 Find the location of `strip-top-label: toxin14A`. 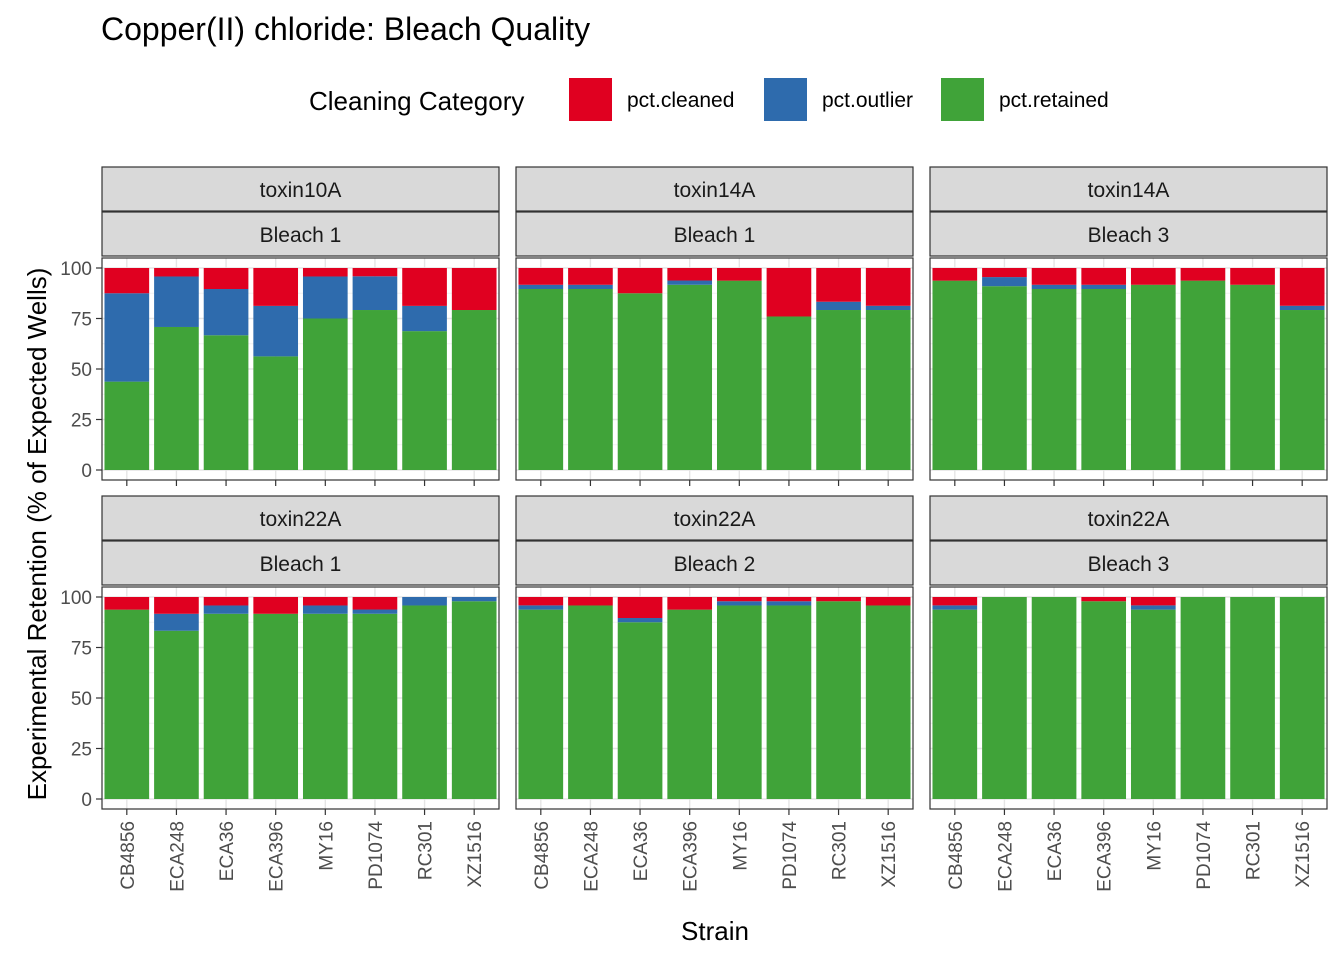

strip-top-label: toxin14A is located at coordinates (715, 190).